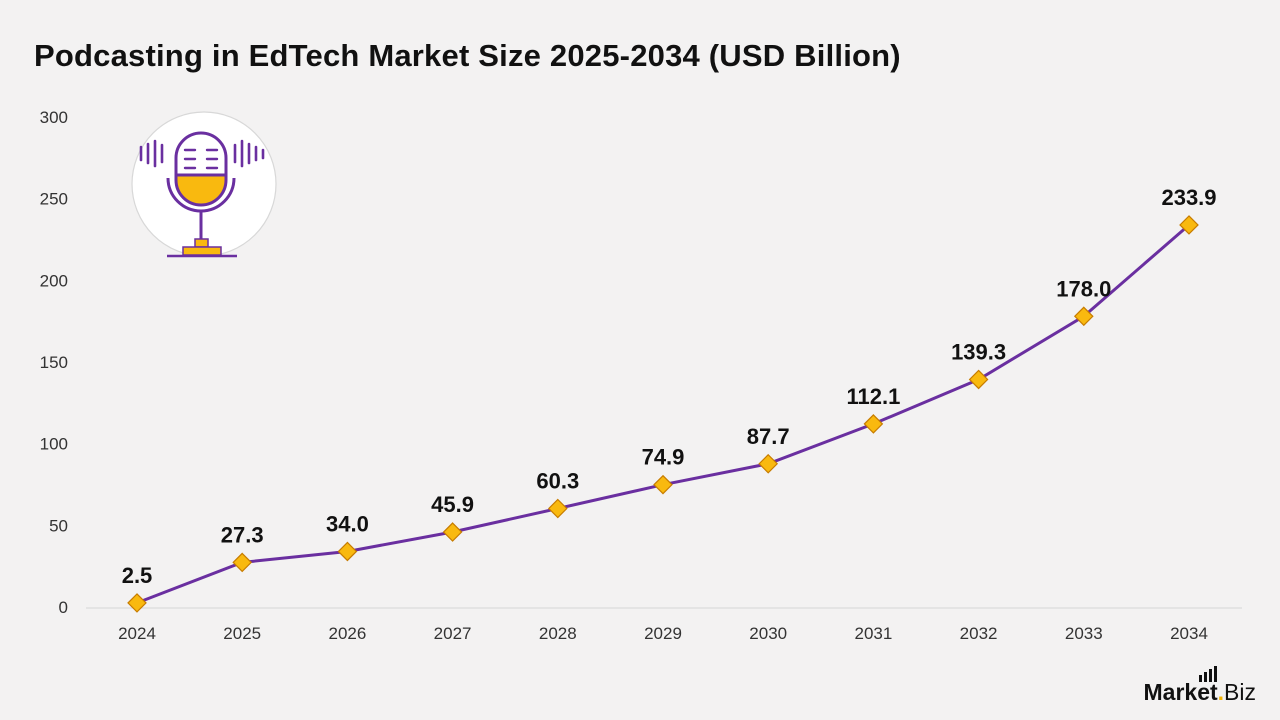 The height and width of the screenshot is (720, 1280). I want to click on data-label: 60.3, so click(557, 481).